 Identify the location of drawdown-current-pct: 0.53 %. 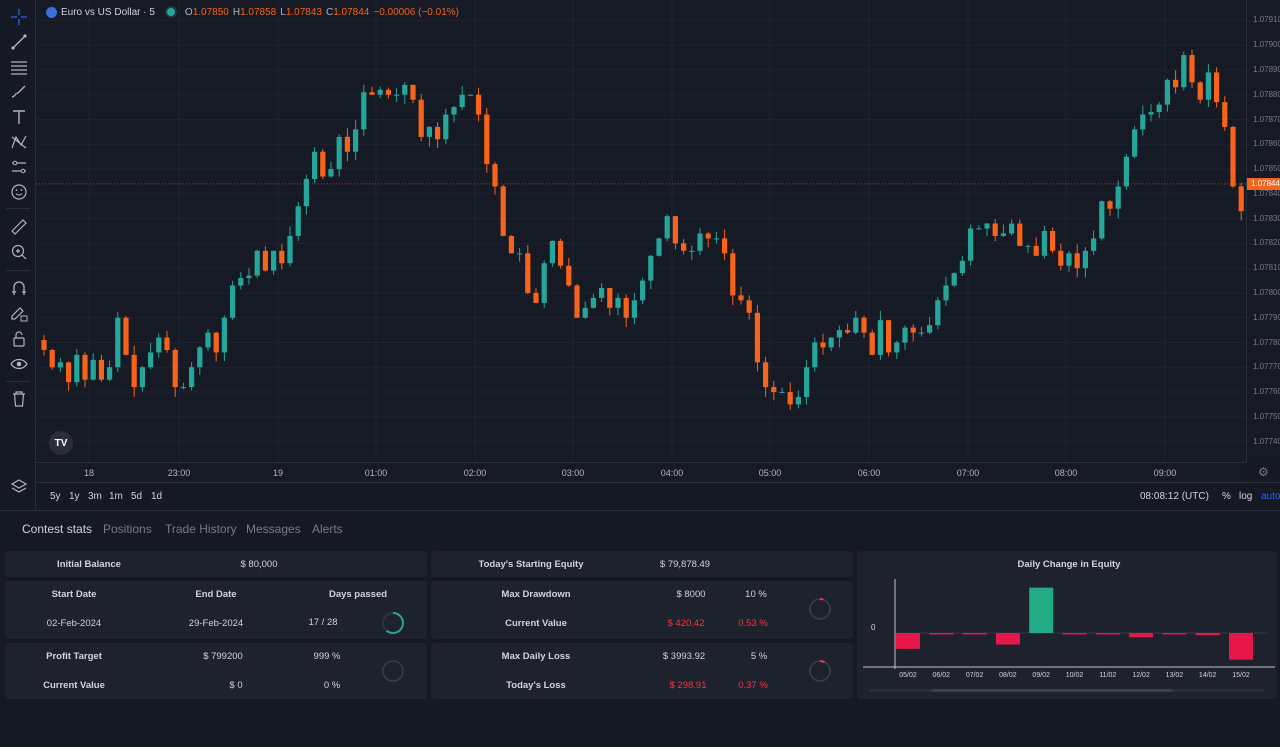
(753, 623).